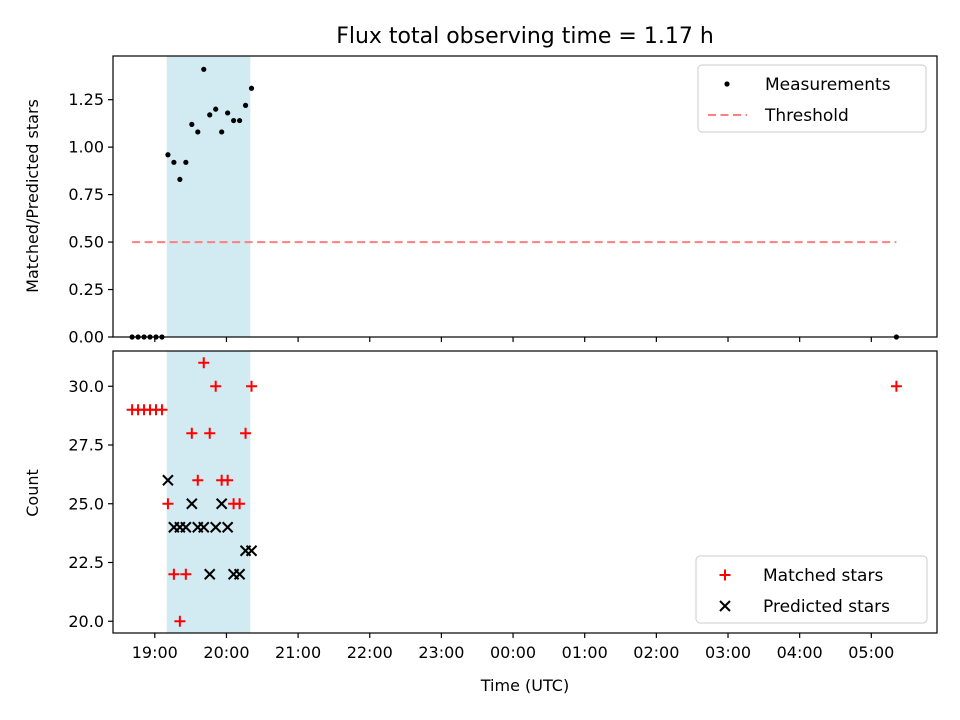 This screenshot has height=720, width=960. Describe the element at coordinates (32, 196) in the screenshot. I see `top-y-axis-label: Matched/Predicted stars` at that location.